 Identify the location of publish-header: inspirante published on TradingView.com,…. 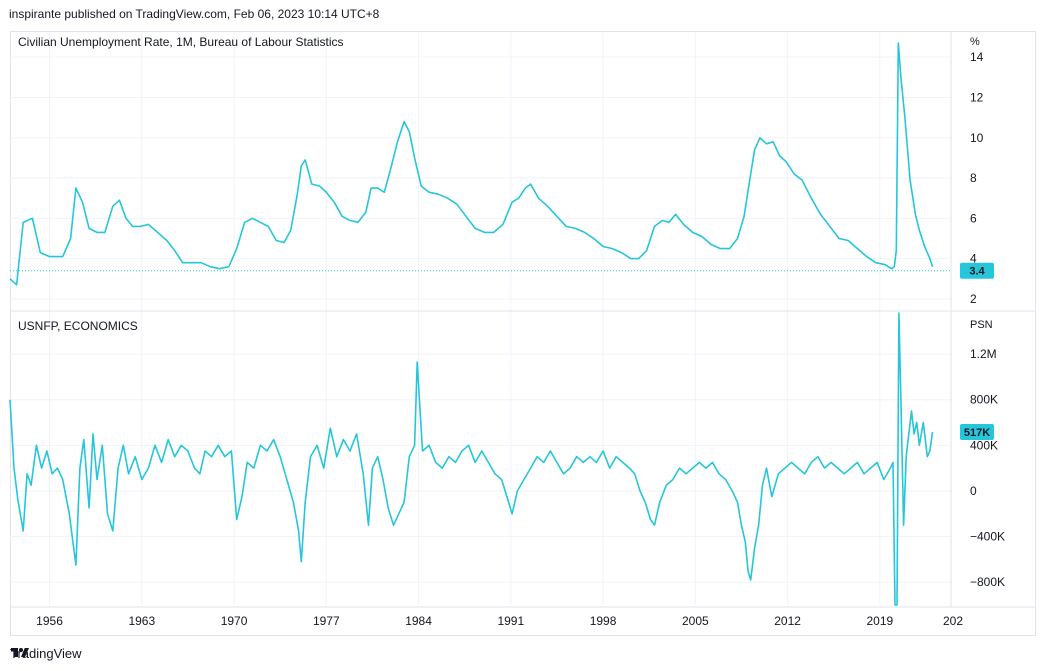
(194, 14).